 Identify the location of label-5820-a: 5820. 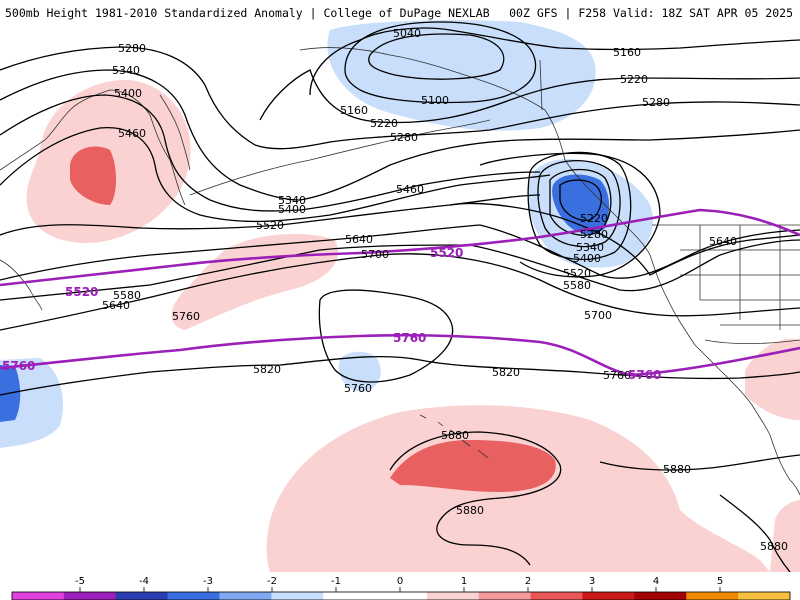
(267, 369).